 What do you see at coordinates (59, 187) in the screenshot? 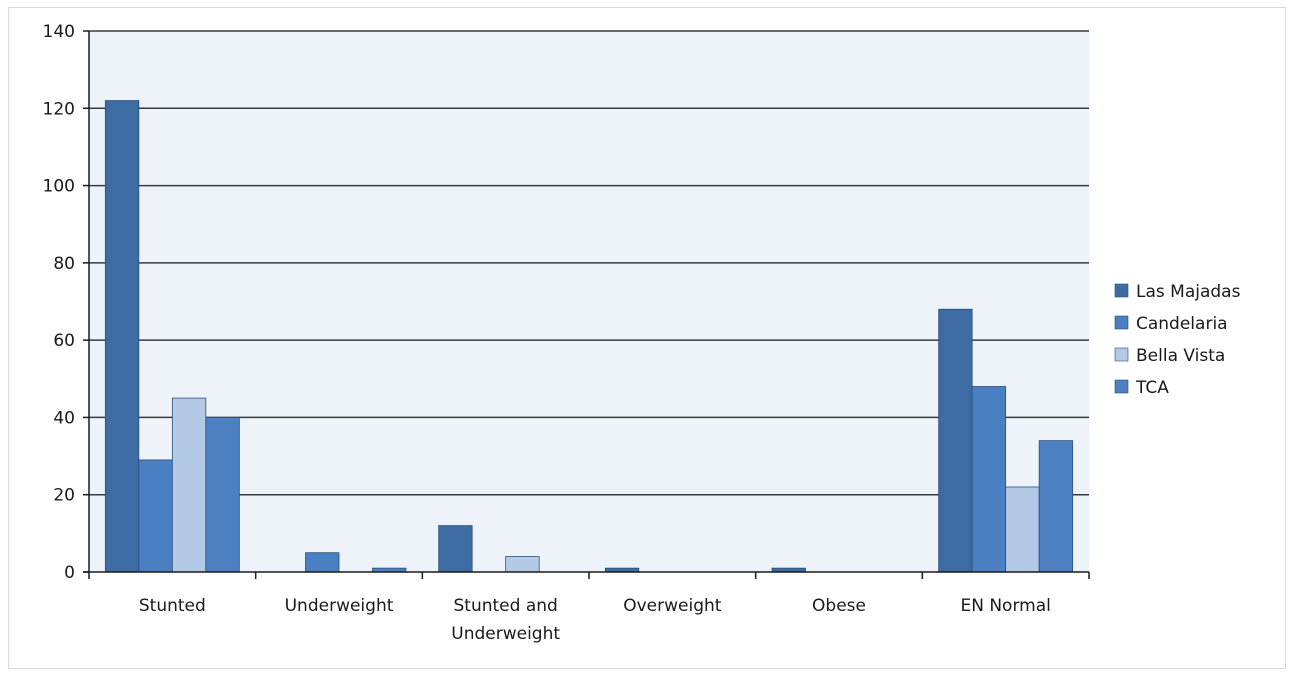
I see `y-tick-label: 100` at bounding box center [59, 187].